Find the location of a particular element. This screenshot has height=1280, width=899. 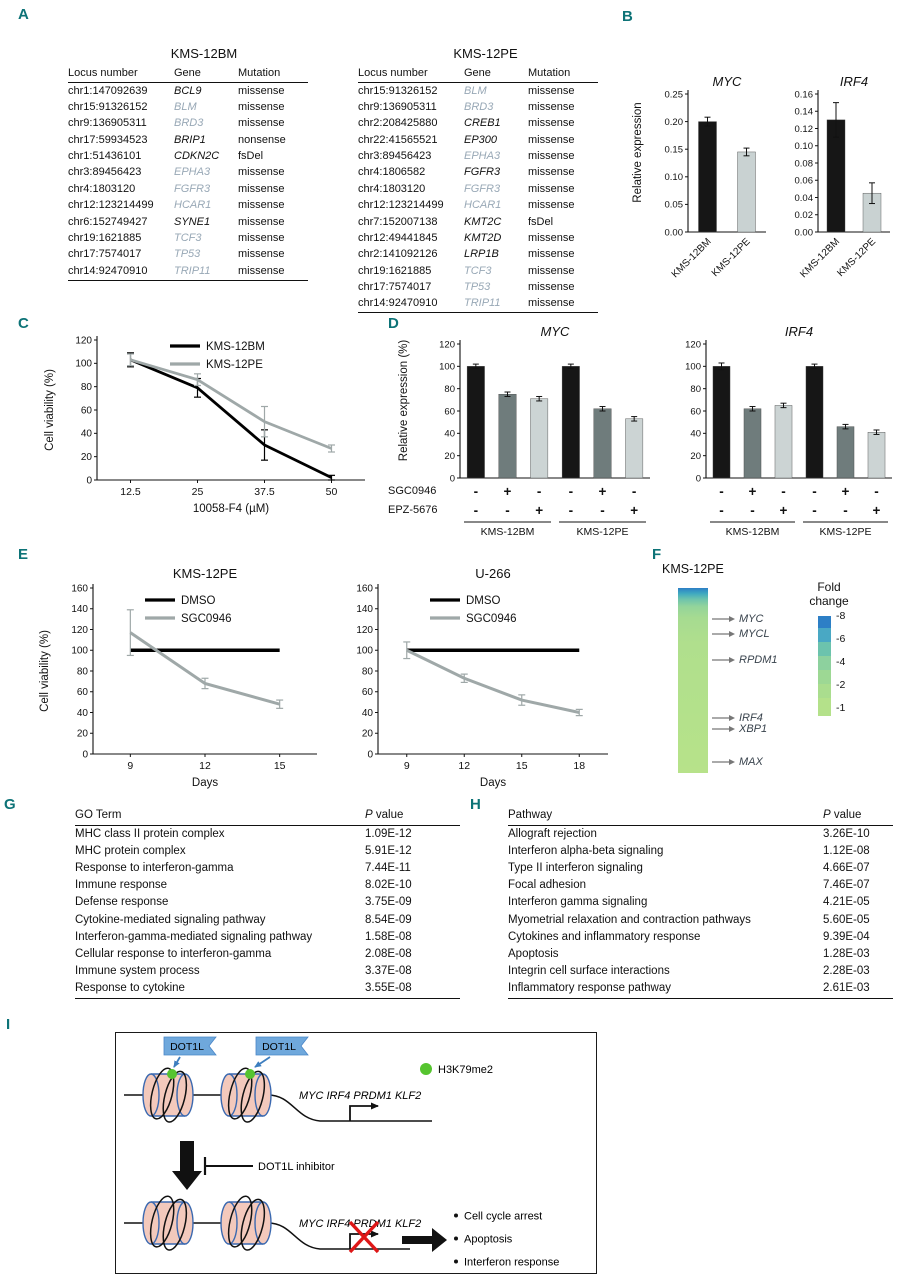

locus-cell: chr12:49441845 is located at coordinates (398, 237).